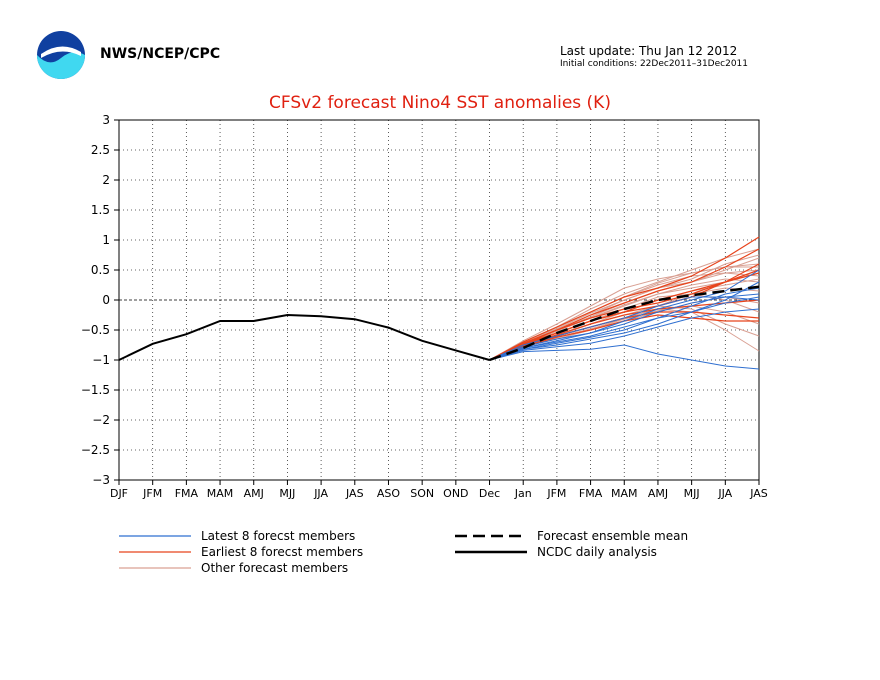 Image resolution: width=880 pixels, height=680 pixels. What do you see at coordinates (523, 493) in the screenshot?
I see `x-tick-label: Jan` at bounding box center [523, 493].